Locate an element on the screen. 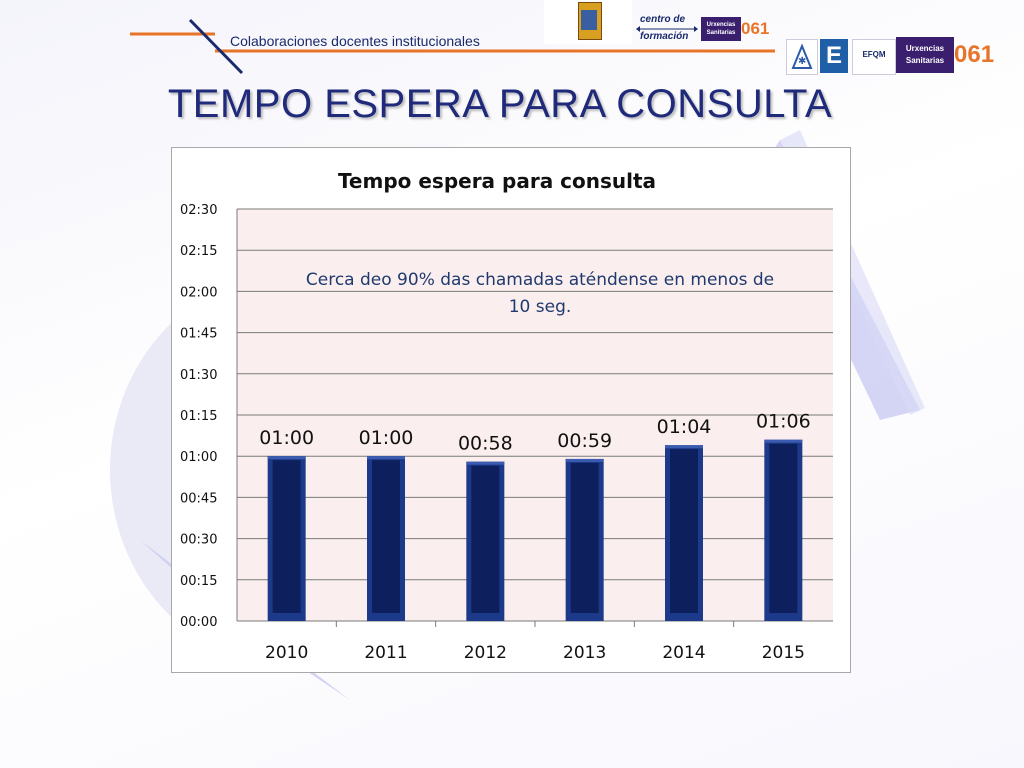  urx-small-line2: Sanitarias is located at coordinates (721, 33).